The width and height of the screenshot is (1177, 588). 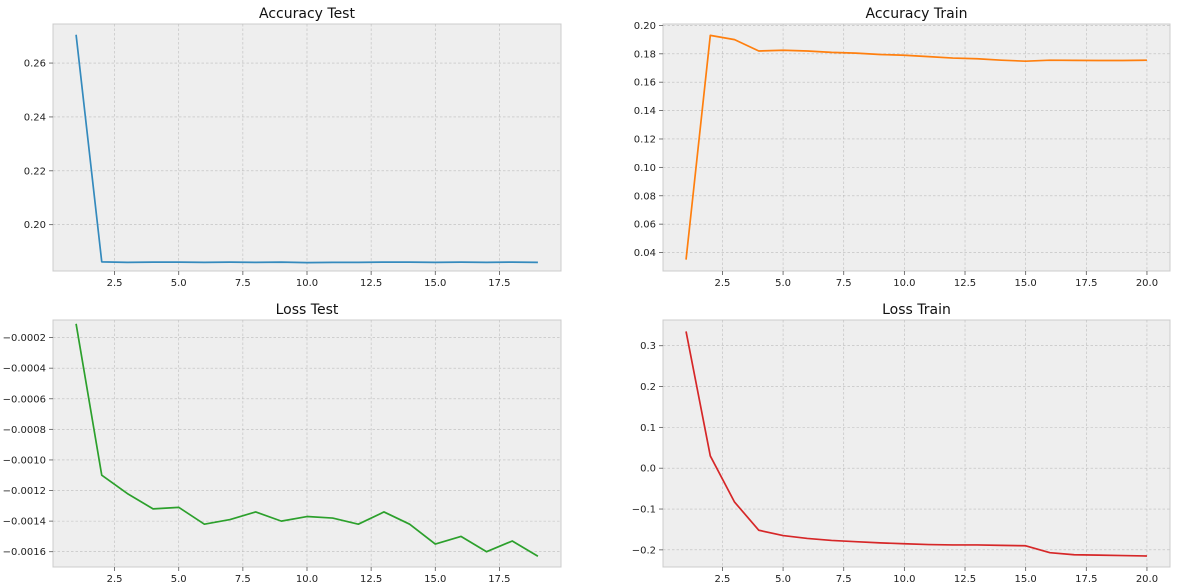 I want to click on accuracy-test-x-tick-label: 7.5, so click(x=243, y=283).